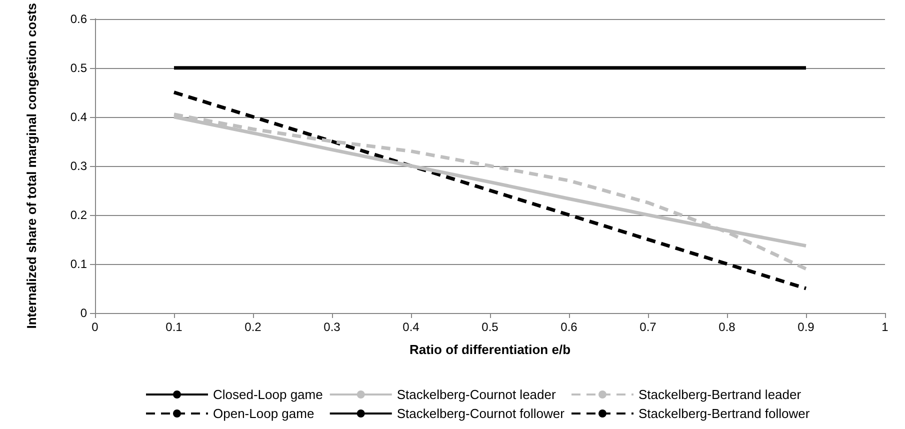  What do you see at coordinates (79, 263) in the screenshot?
I see `y-tick-label: 0.1` at bounding box center [79, 263].